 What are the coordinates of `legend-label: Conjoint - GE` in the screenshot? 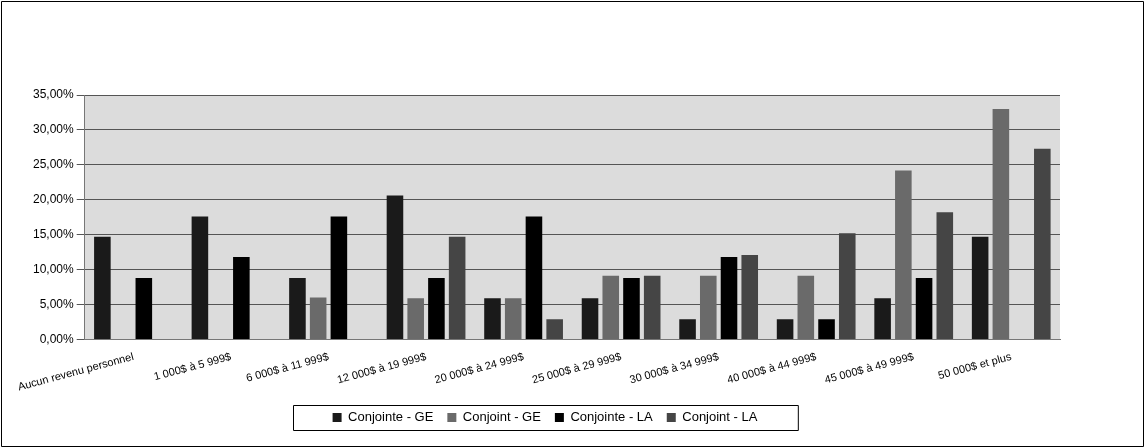 It's located at (502, 417).